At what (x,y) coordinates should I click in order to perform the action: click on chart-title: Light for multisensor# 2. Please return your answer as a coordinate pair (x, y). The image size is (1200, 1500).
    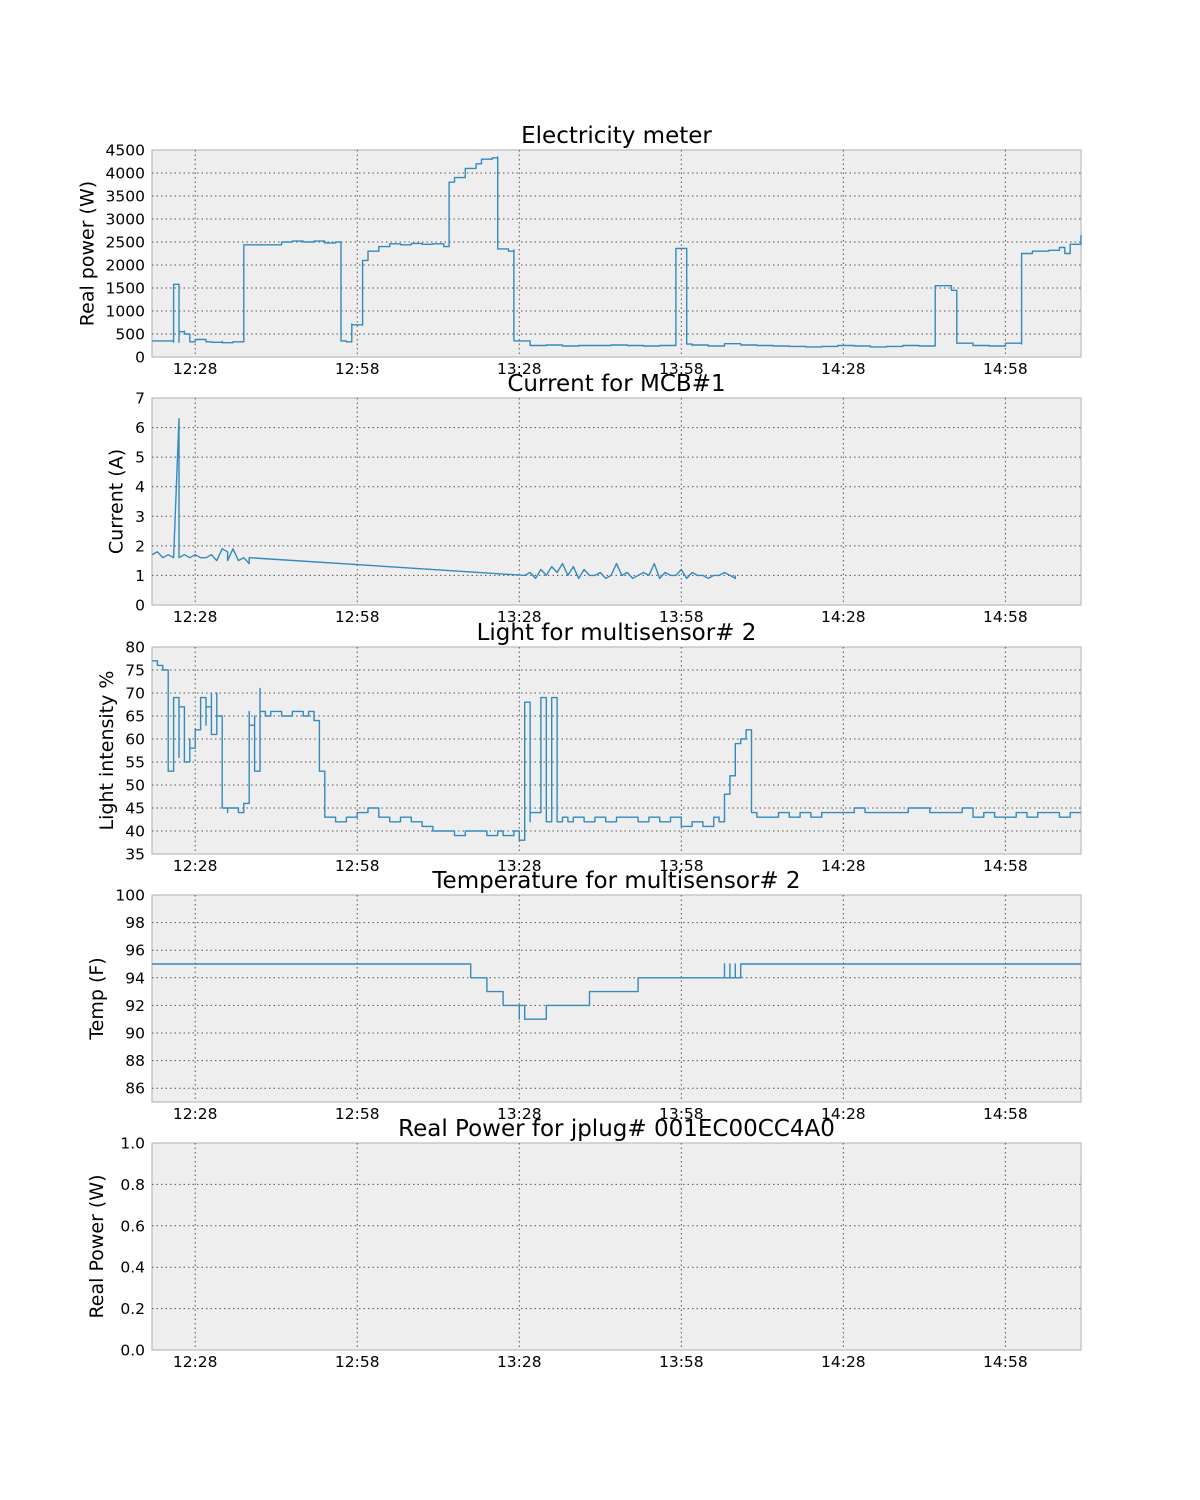
    Looking at the image, I should click on (617, 633).